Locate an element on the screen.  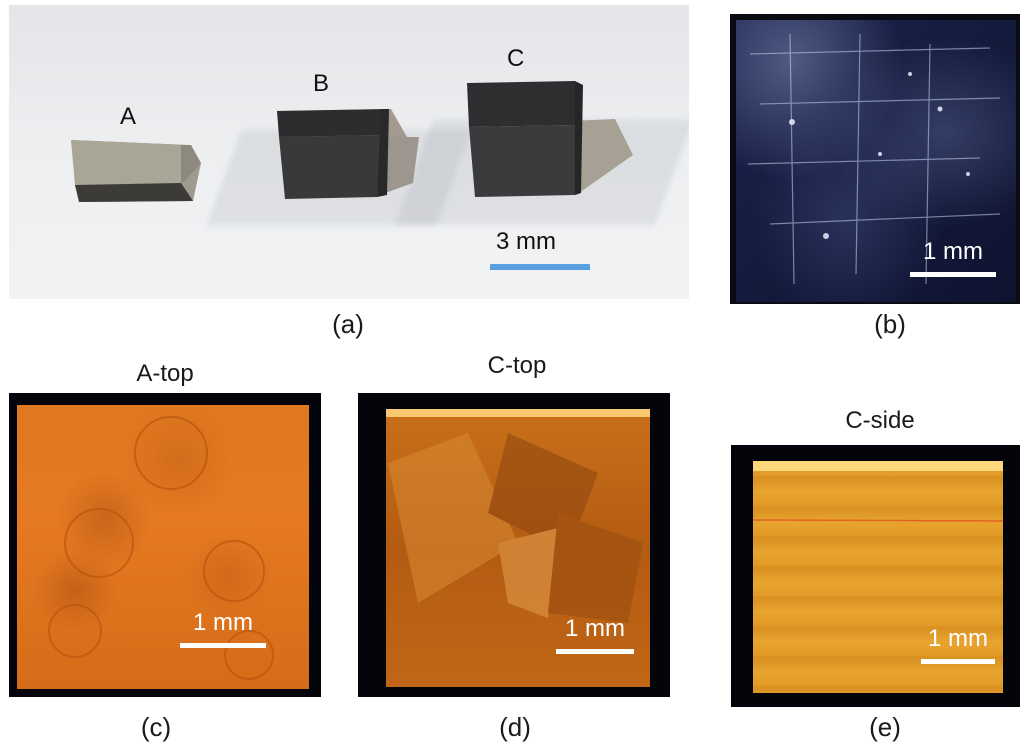
scalebar-label-c: 1 mm is located at coordinates (223, 622).